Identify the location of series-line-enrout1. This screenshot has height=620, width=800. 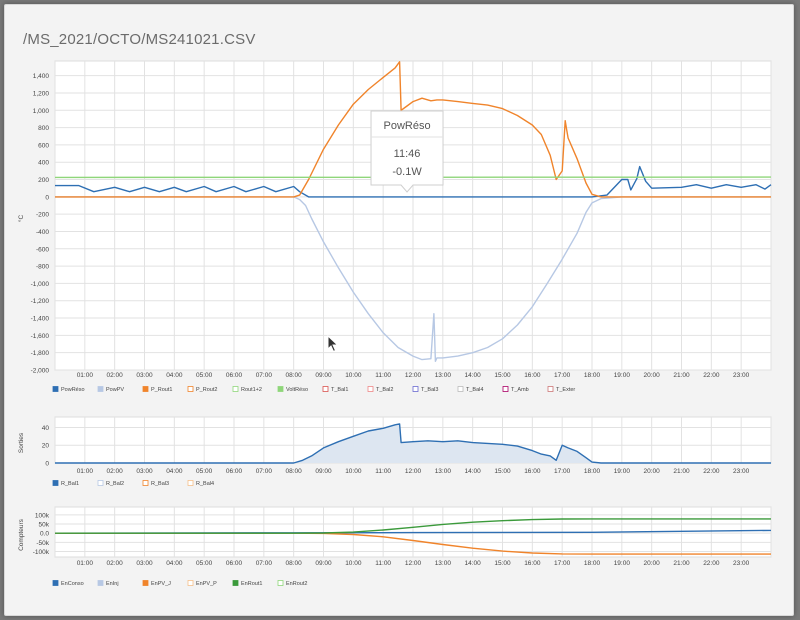
(413, 526).